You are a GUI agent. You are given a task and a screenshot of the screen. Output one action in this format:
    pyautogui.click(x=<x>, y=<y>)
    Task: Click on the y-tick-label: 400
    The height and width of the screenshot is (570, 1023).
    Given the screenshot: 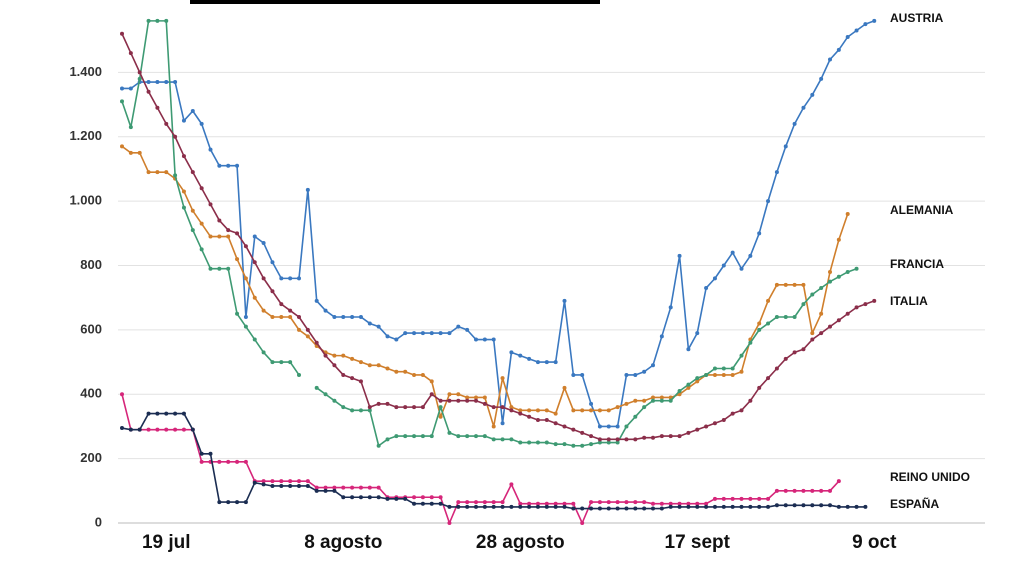 What is the action you would take?
    pyautogui.click(x=91, y=393)
    